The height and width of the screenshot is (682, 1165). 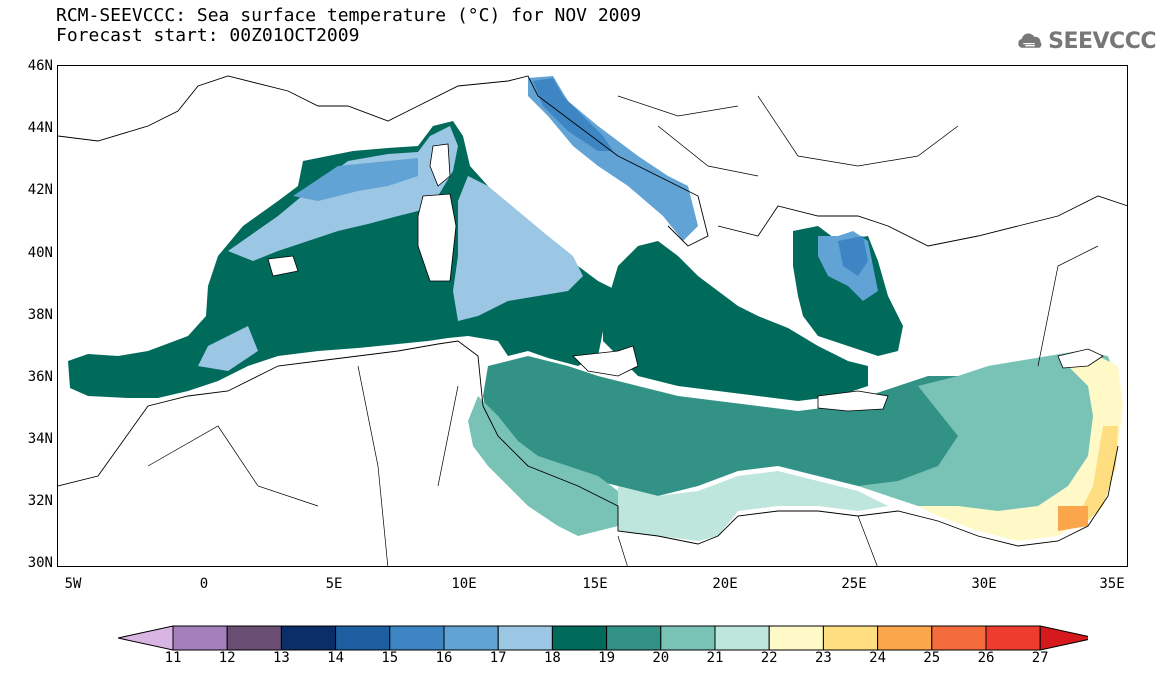 I want to click on colorbar-tick-label: 20, so click(x=661, y=658).